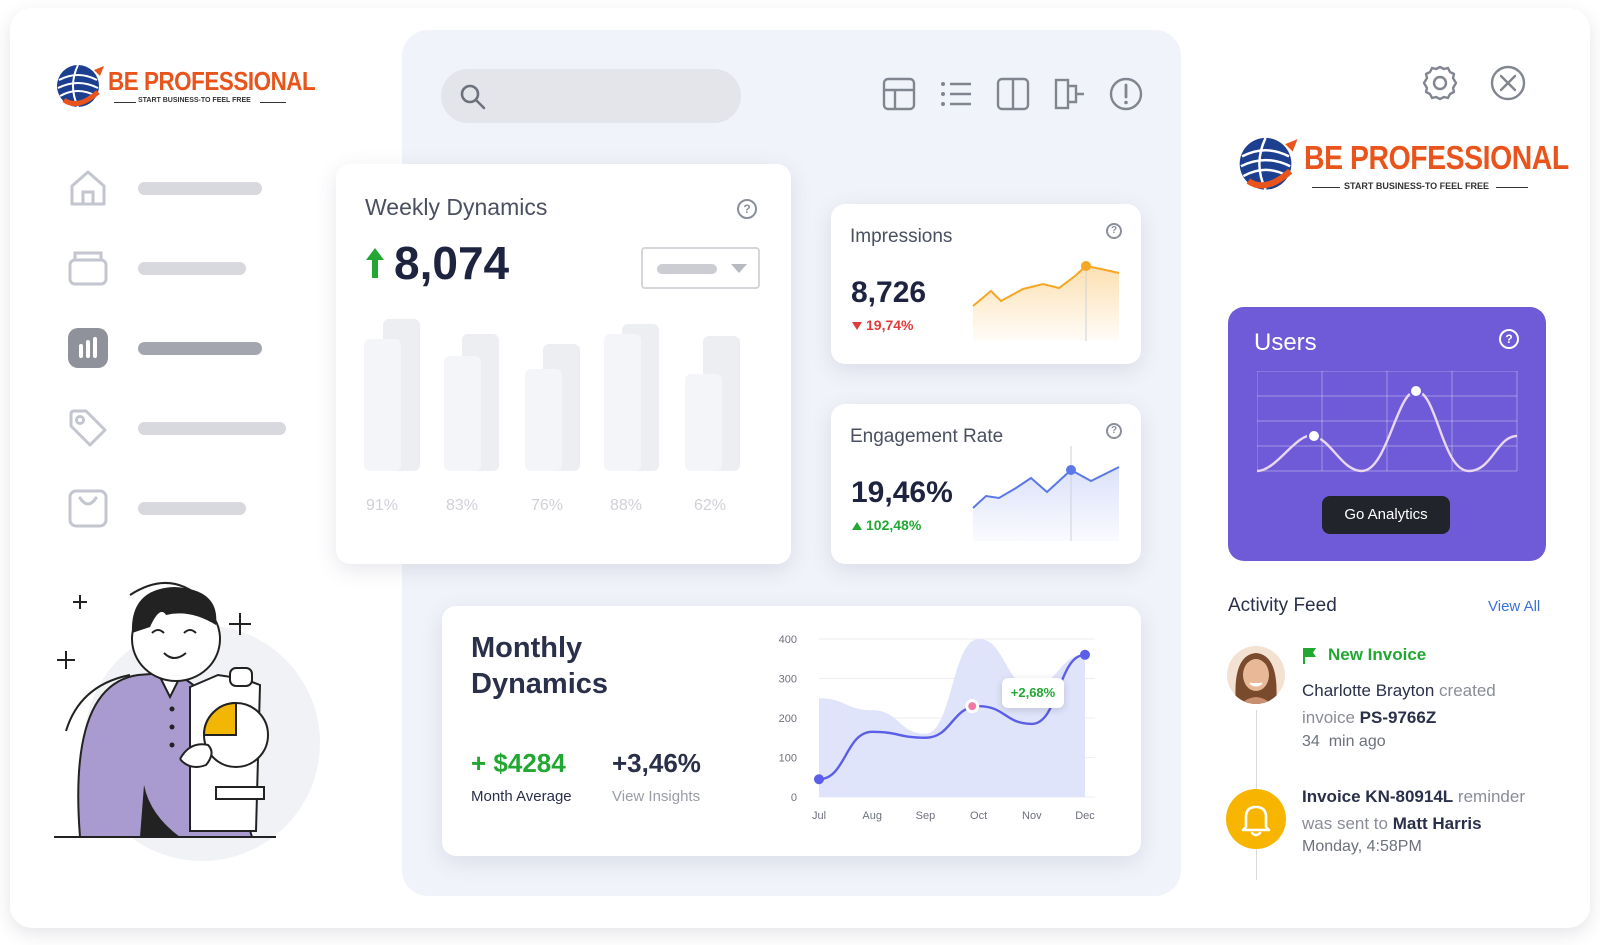  What do you see at coordinates (1508, 83) in the screenshot?
I see `close-icon` at bounding box center [1508, 83].